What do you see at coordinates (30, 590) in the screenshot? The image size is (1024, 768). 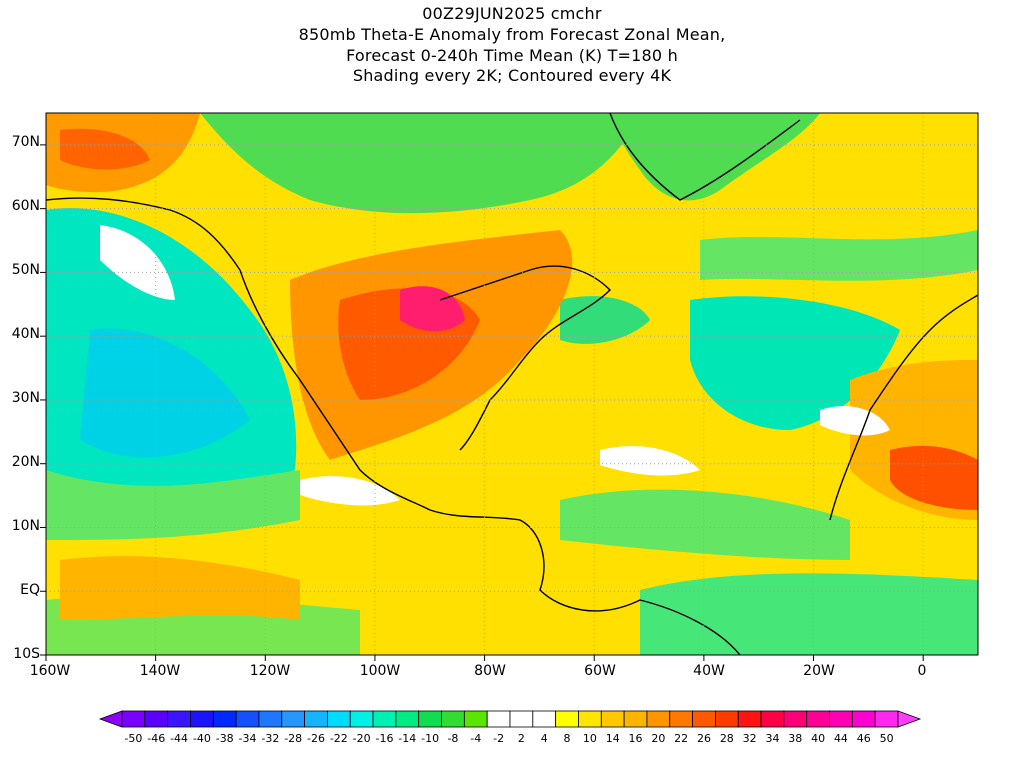 I see `lat-label-eq: EQ` at bounding box center [30, 590].